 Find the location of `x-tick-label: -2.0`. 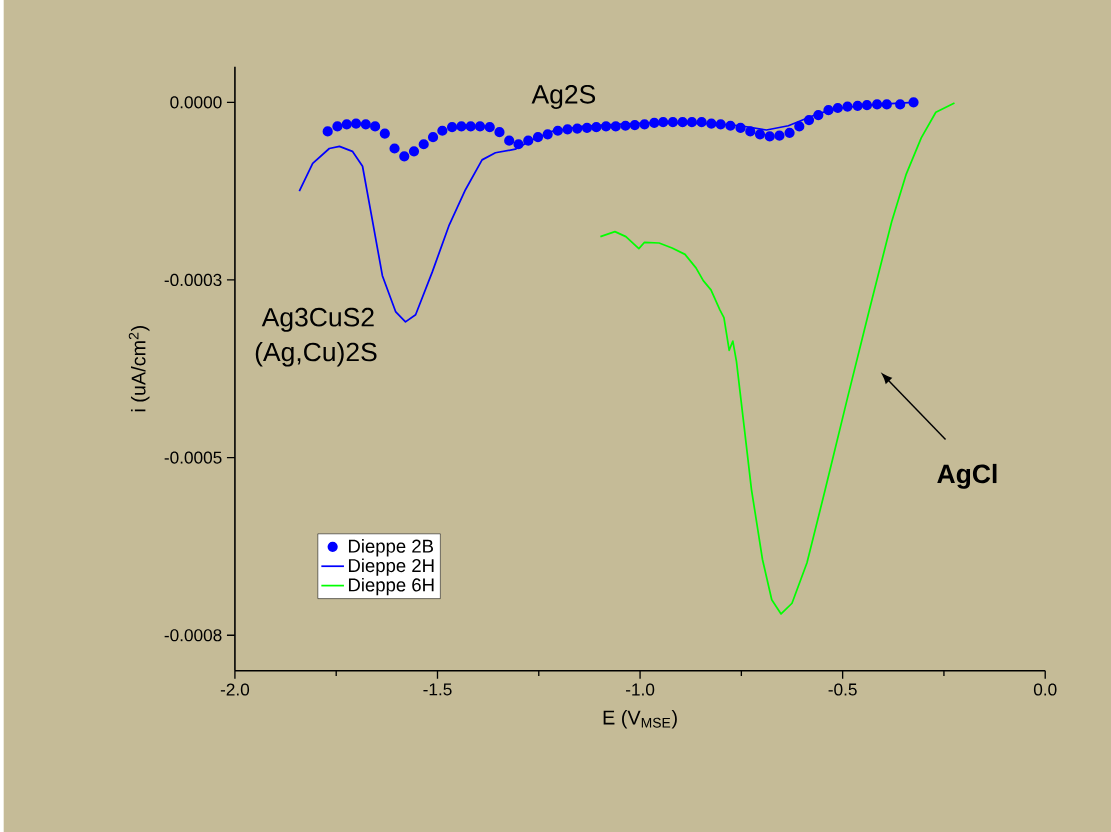

x-tick-label: -2.0 is located at coordinates (235, 689).